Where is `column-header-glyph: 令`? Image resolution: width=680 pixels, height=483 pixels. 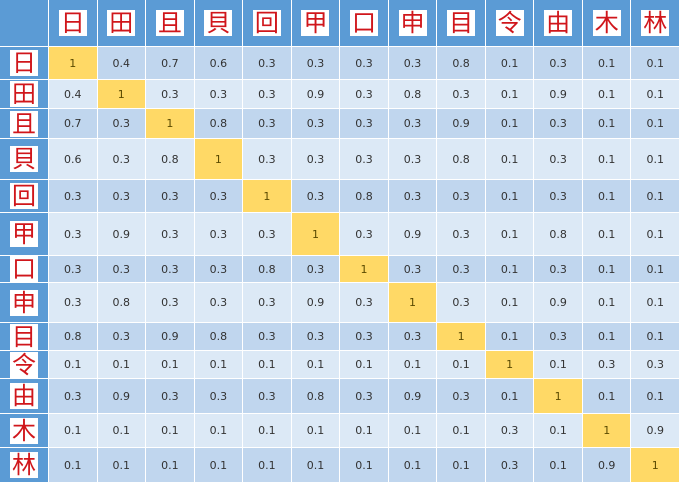 column-header-glyph: 令 is located at coordinates (509, 23).